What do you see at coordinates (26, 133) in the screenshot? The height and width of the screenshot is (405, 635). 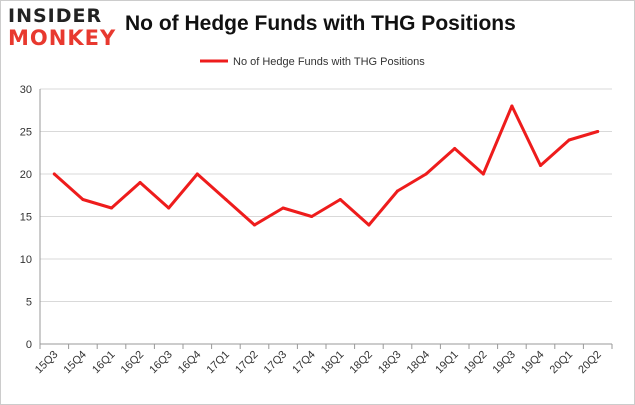 I see `y-tick-label: 25` at bounding box center [26, 133].